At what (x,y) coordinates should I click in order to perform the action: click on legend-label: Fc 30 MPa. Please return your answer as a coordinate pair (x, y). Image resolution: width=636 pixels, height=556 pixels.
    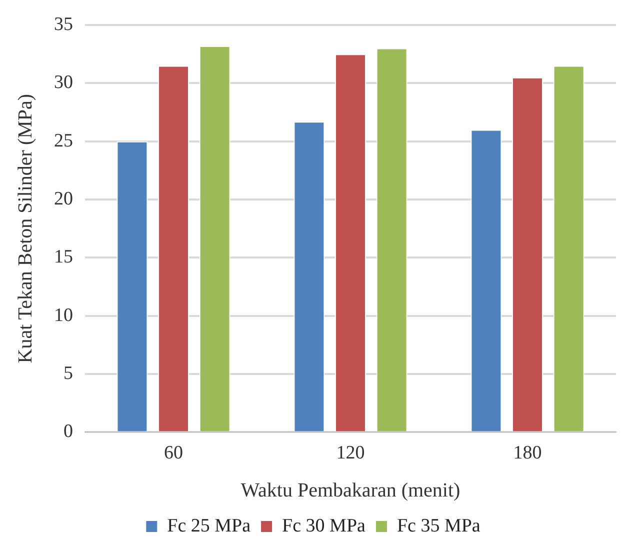
    Looking at the image, I should click on (324, 525).